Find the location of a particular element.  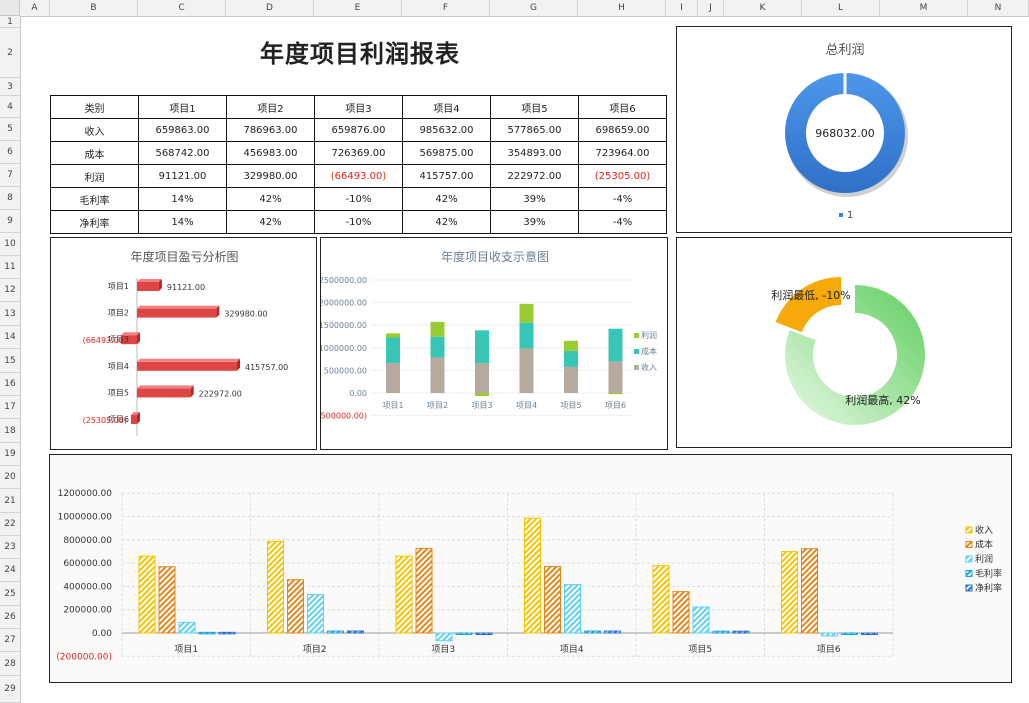

table-cell: 415757.00 is located at coordinates (446, 176).